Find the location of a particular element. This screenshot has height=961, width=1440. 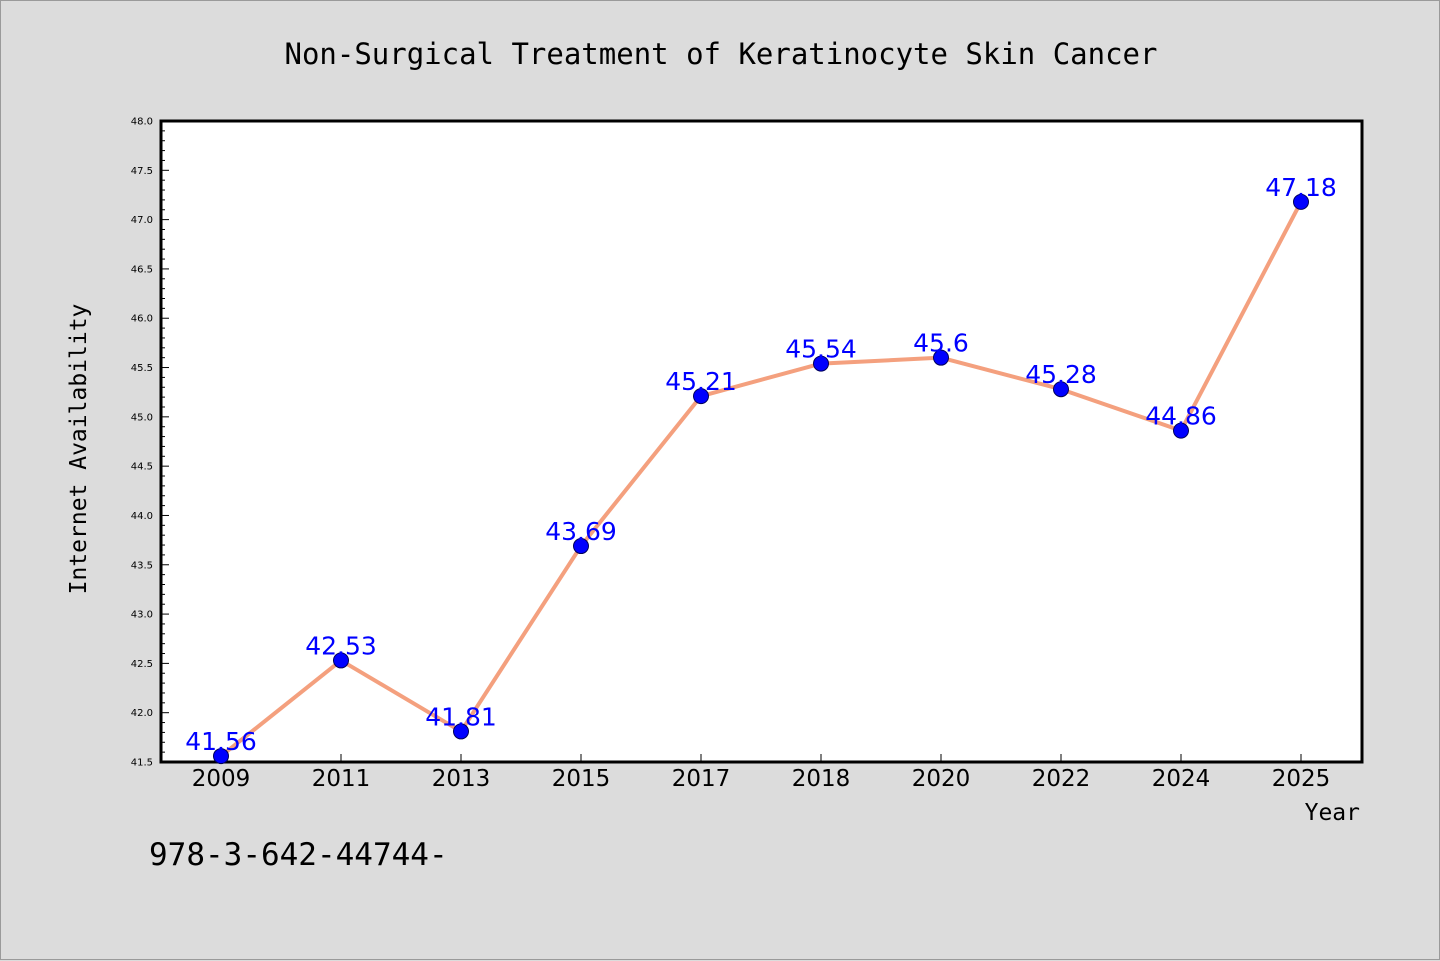

x-tick-label: 2022 is located at coordinates (1061, 779).